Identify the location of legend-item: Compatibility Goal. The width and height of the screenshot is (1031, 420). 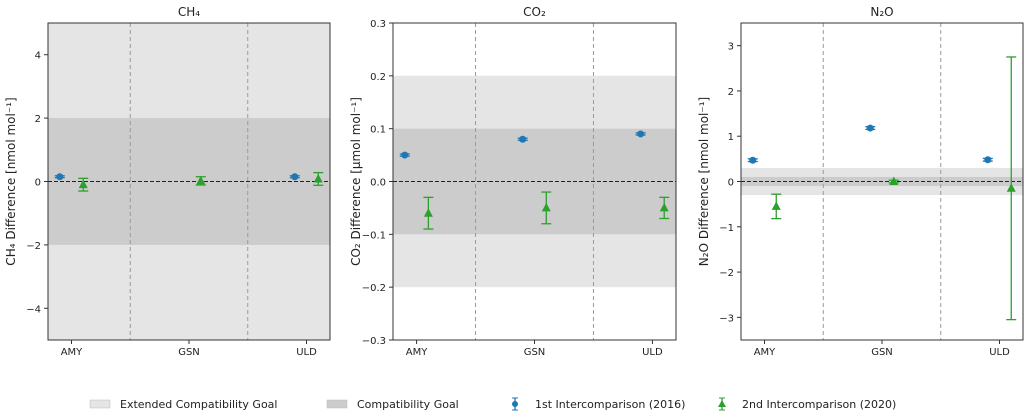
(392, 404).